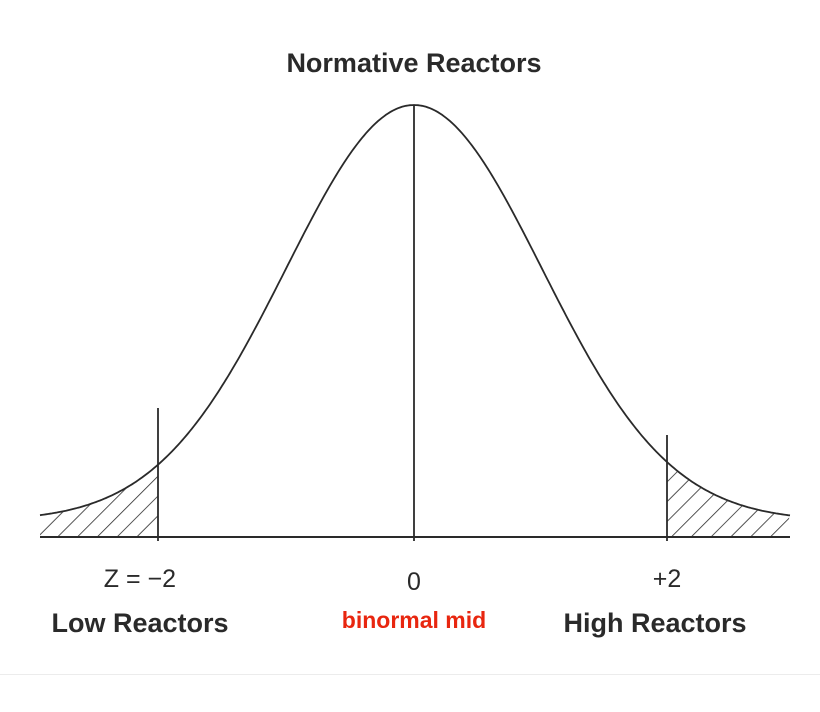 The width and height of the screenshot is (820, 712). Describe the element at coordinates (728, 499) in the screenshot. I see `high-reactors-tail-region` at that location.